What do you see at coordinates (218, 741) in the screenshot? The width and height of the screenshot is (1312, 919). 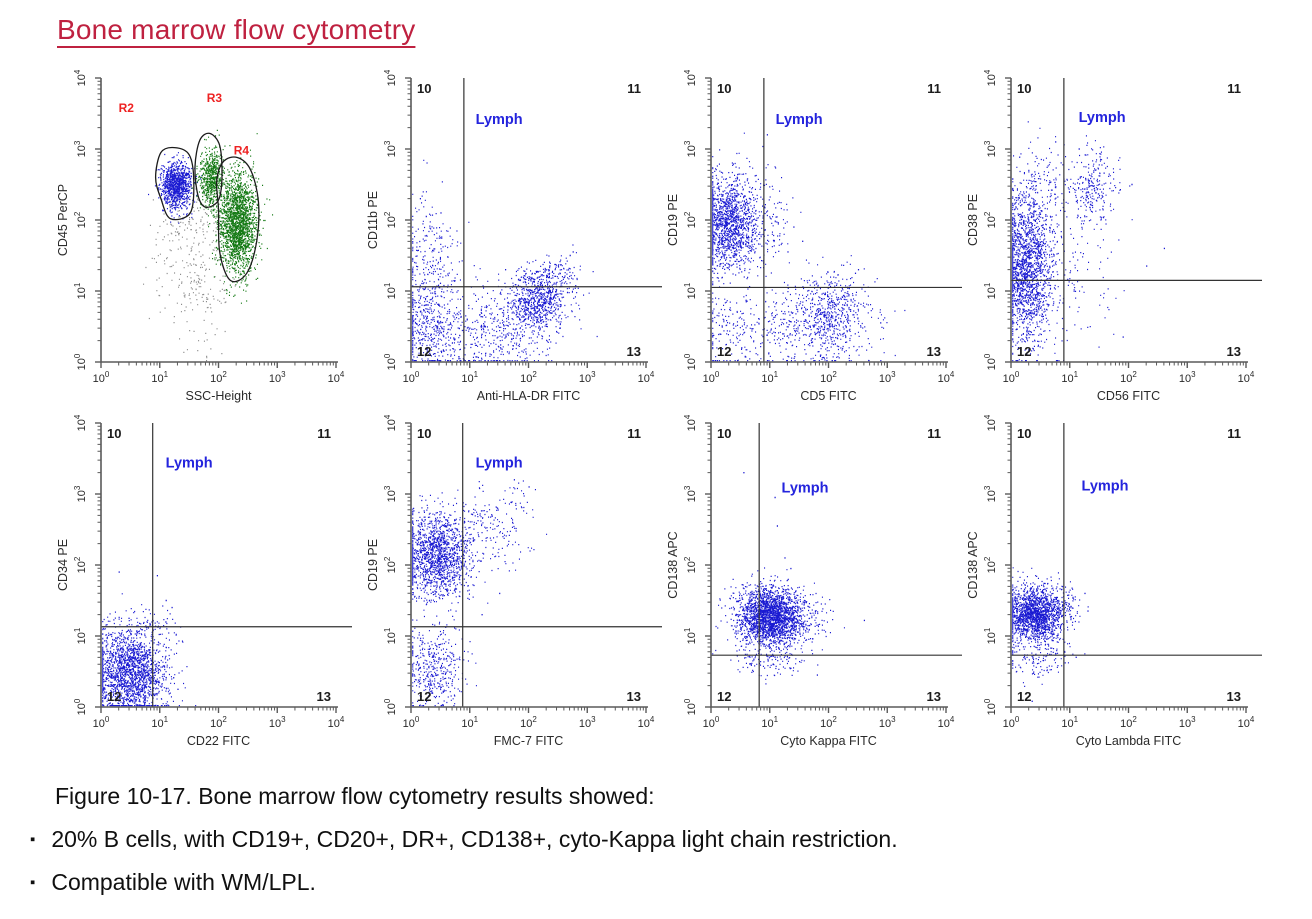 I see `x-axis-title: CD22 FITC` at bounding box center [218, 741].